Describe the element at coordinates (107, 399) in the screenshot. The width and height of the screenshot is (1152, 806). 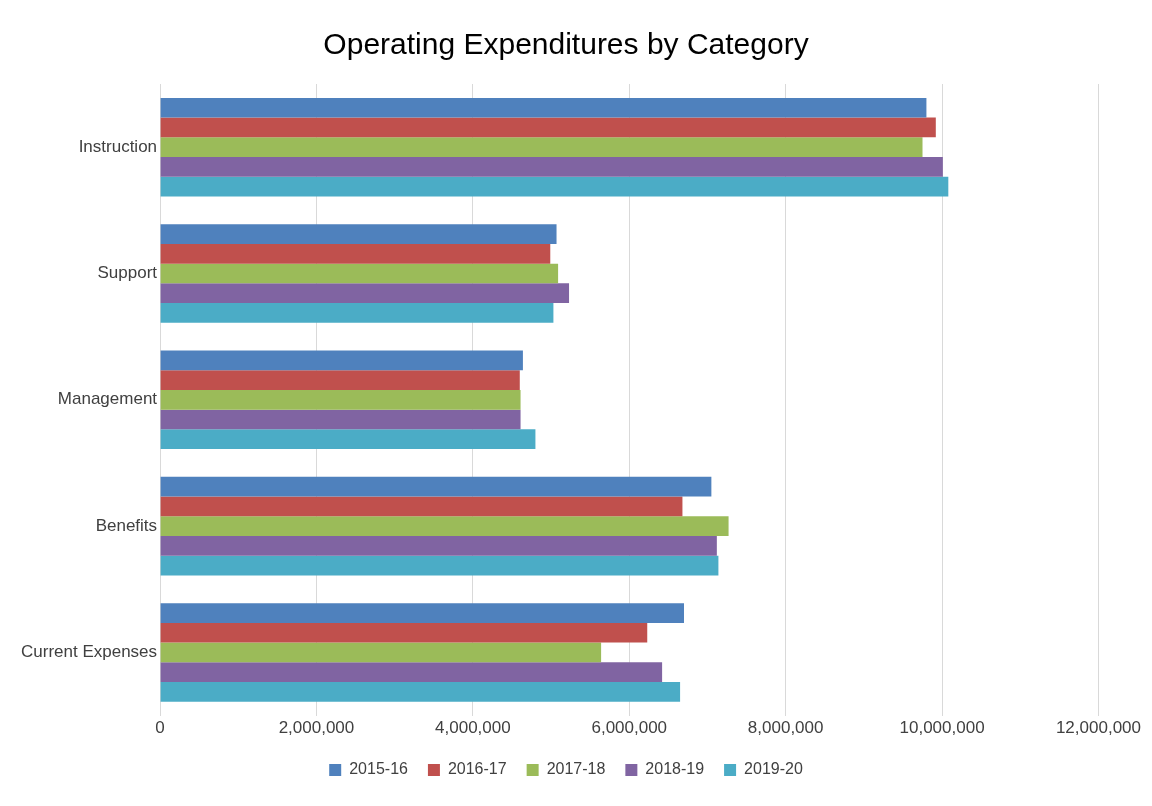
I see `y-tick-label: Management` at that location.